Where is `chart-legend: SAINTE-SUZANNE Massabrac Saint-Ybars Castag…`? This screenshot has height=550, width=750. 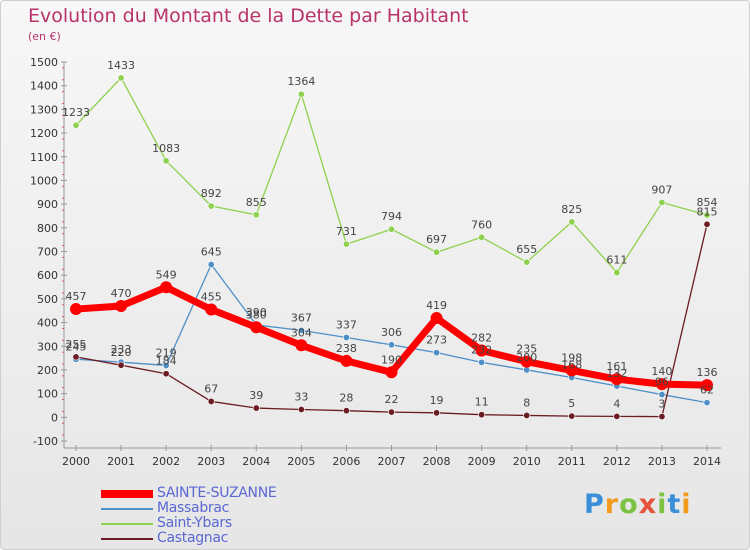 chart-legend: SAINTE-SUZANNE Massabrac Saint-Ybars Castag… is located at coordinates (231, 515).